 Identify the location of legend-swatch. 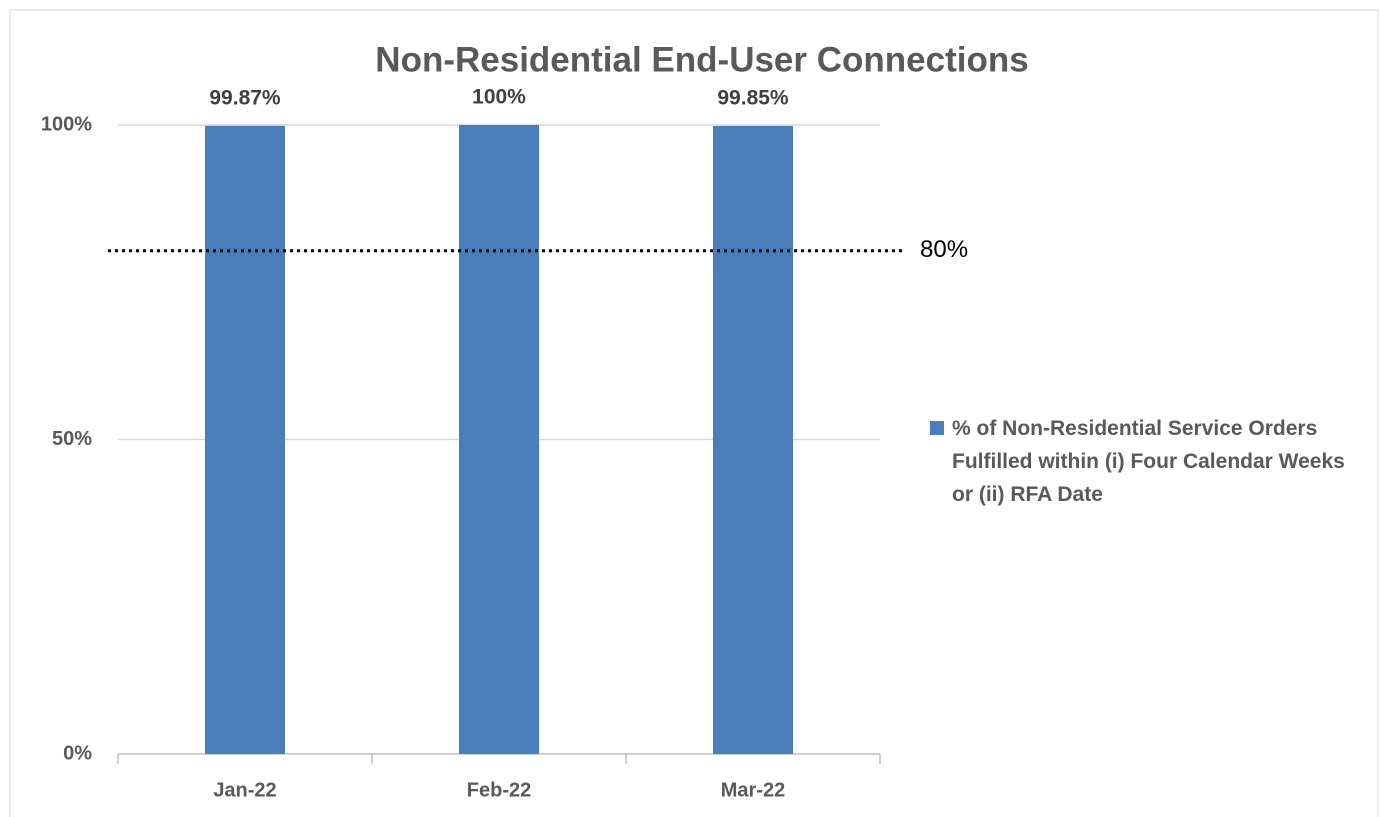
(937, 428).